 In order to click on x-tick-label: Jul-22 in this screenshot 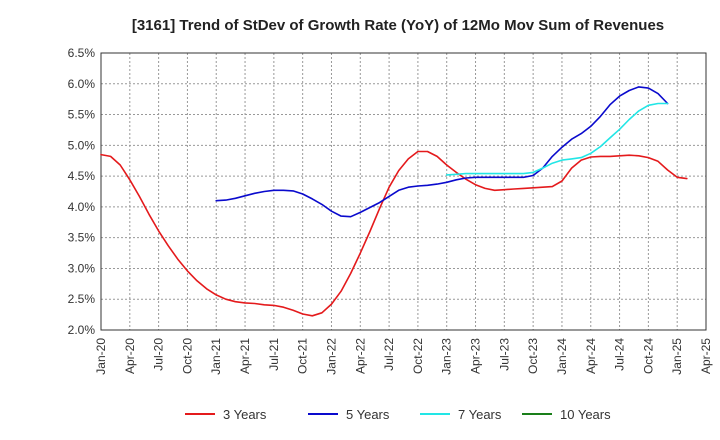, I will do `click(389, 354)`.